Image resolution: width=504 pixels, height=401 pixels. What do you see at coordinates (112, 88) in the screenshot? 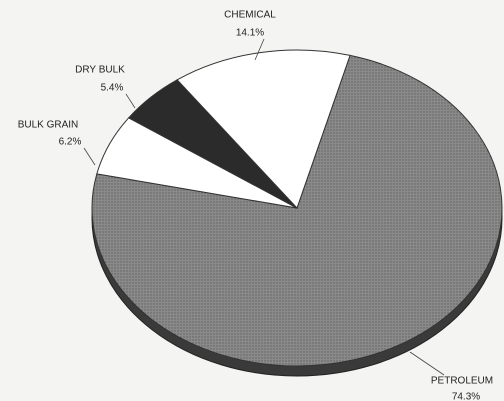
I see `slice-value-label: 5.4%` at bounding box center [112, 88].